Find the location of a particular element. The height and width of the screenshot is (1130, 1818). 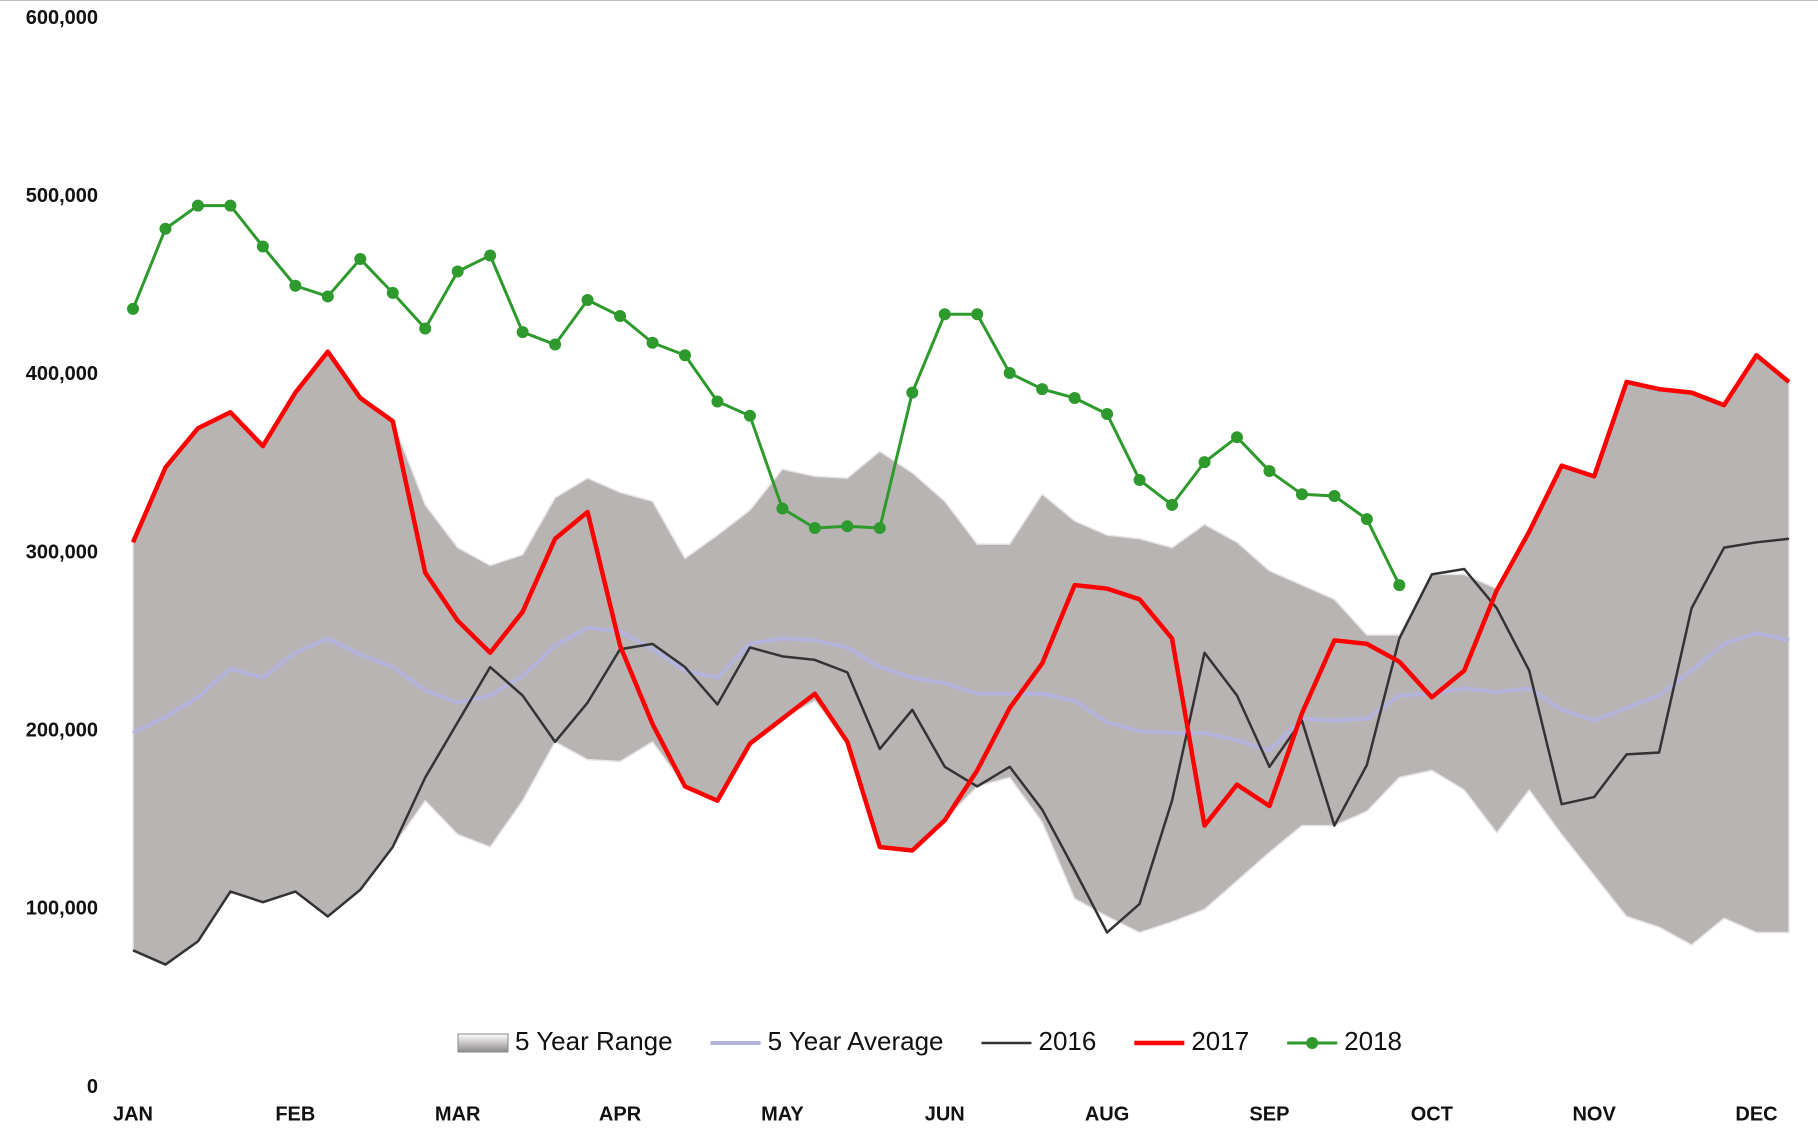

legend-item: 5 Year Average is located at coordinates (827, 1041).